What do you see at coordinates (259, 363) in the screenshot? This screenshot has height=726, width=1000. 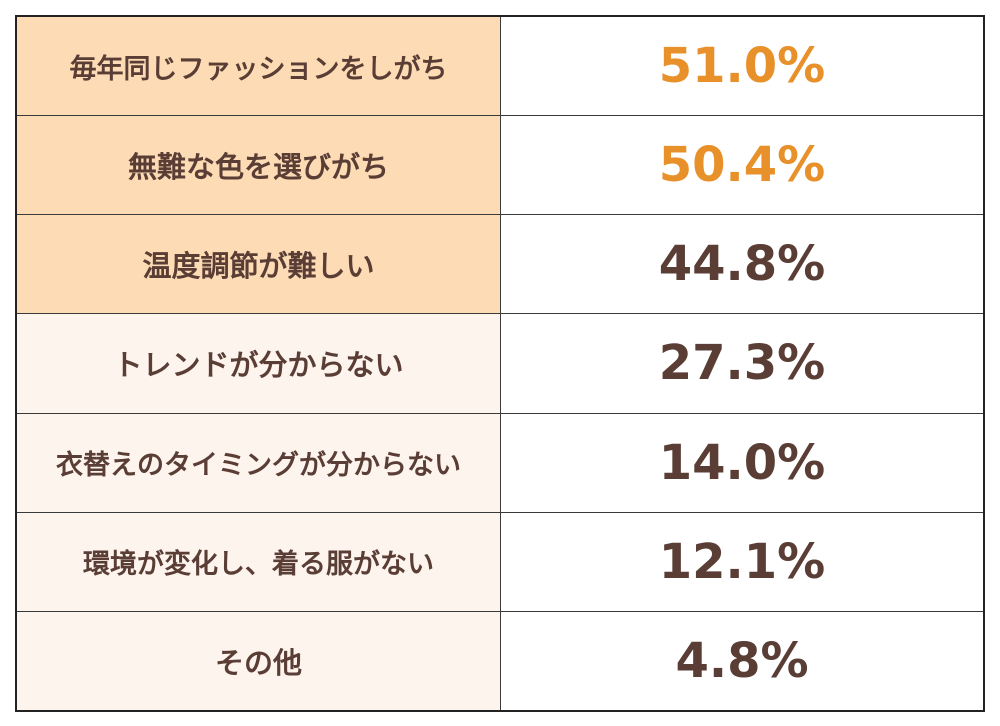 I see `row-label: トレンドが分からない` at bounding box center [259, 363].